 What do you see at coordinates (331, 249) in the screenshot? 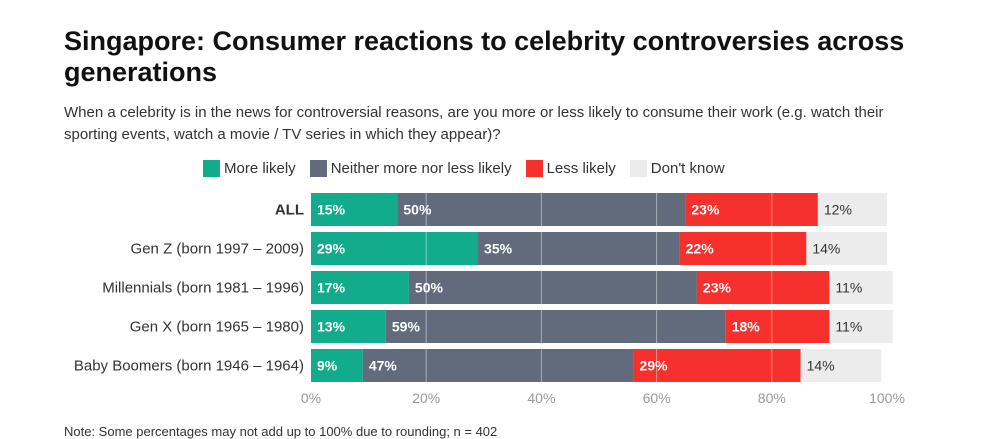
I see `data-label-more-likely: 29%` at bounding box center [331, 249].